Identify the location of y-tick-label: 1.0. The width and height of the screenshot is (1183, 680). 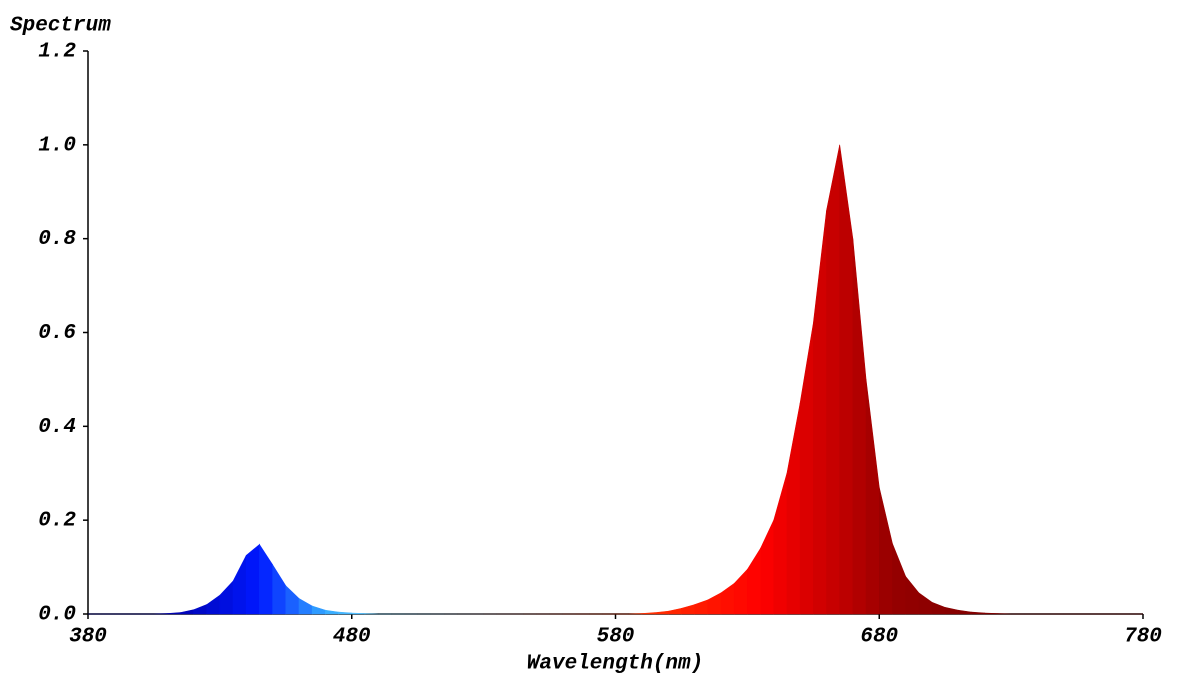
(57, 145).